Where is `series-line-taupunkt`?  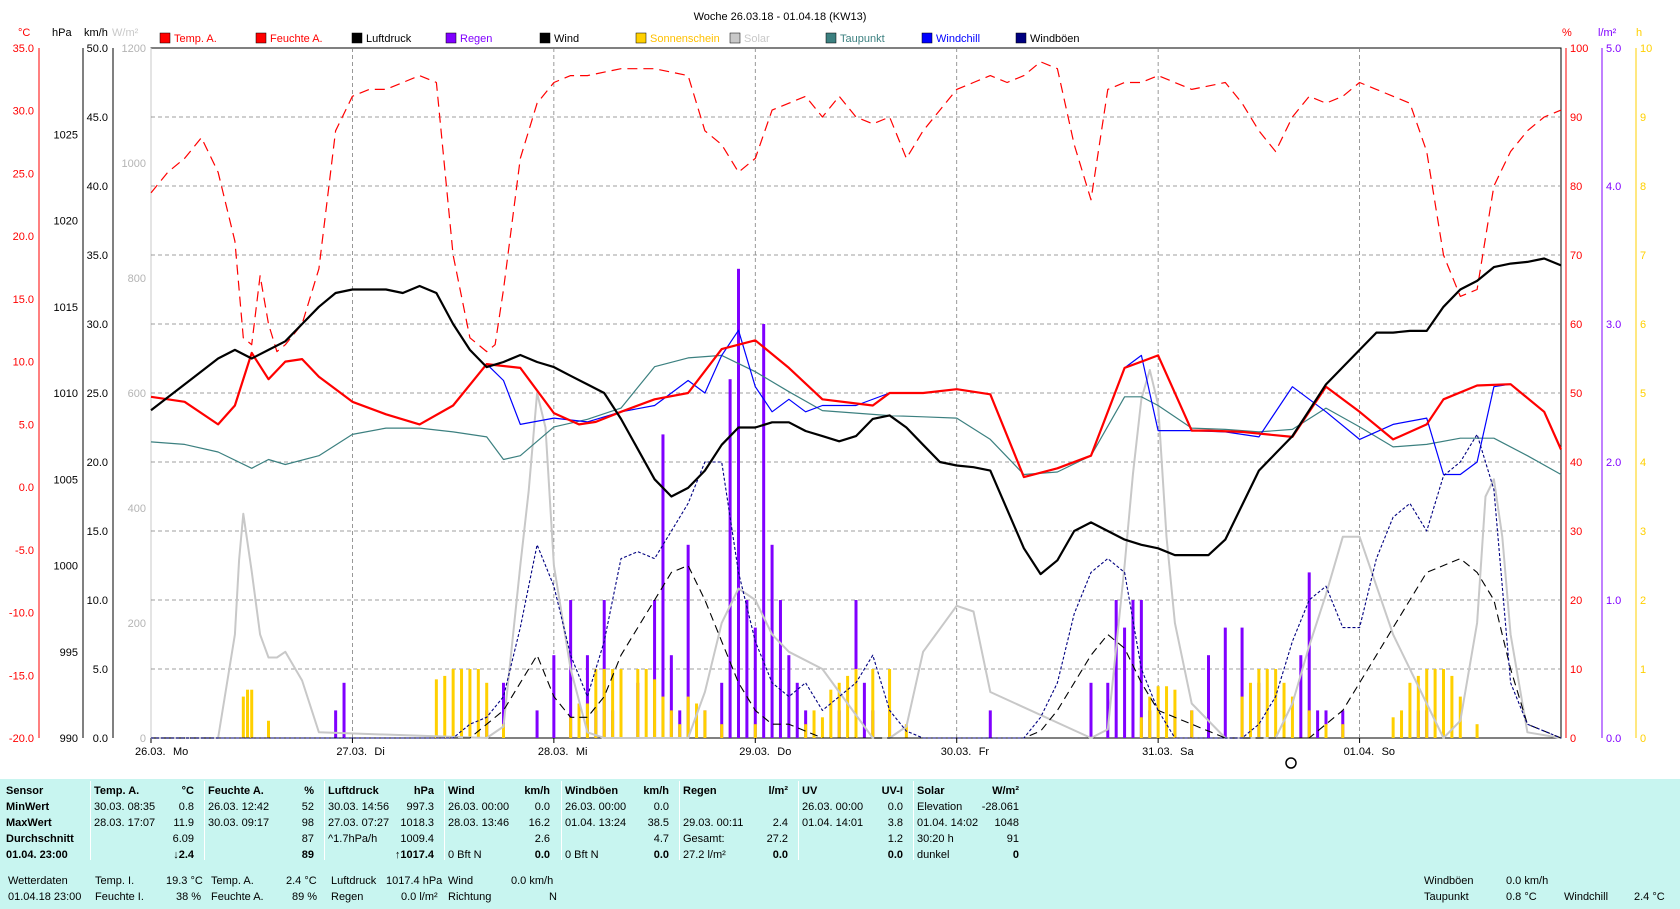 series-line-taupunkt is located at coordinates (856, 415).